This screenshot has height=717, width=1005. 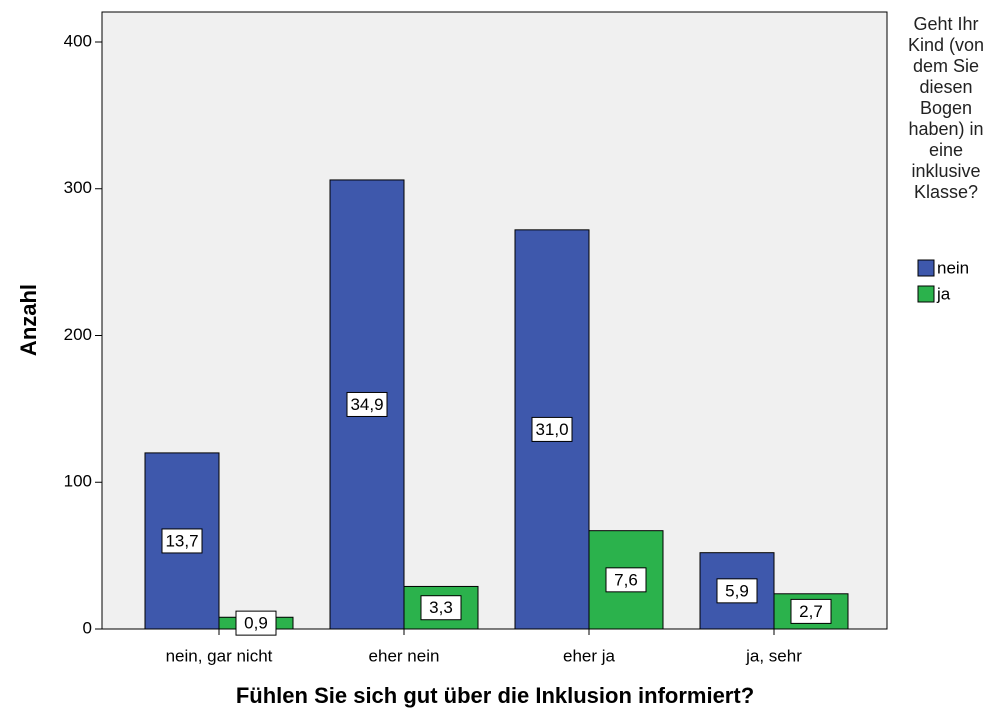 I want to click on y-tick-label: 400, so click(x=78, y=40).